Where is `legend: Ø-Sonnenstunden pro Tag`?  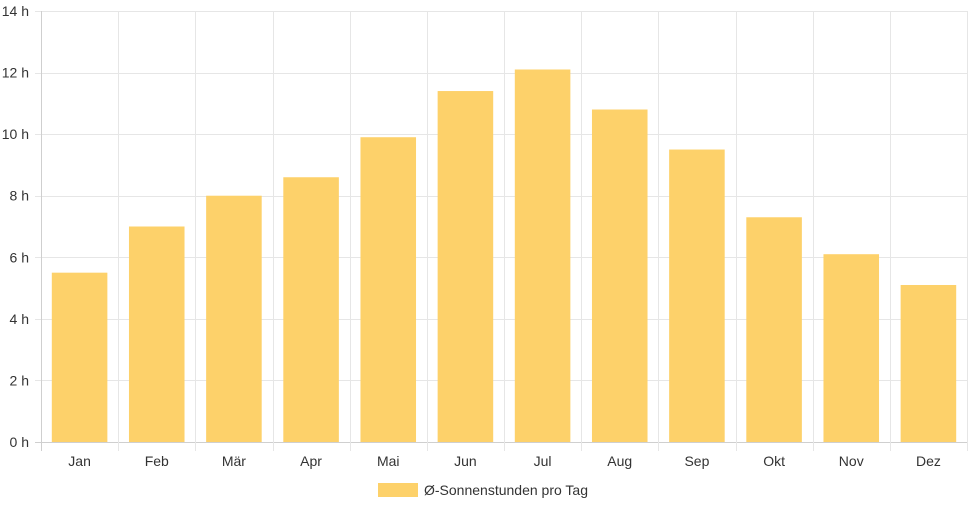 legend: Ø-Sonnenstunden pro Tag is located at coordinates (483, 490).